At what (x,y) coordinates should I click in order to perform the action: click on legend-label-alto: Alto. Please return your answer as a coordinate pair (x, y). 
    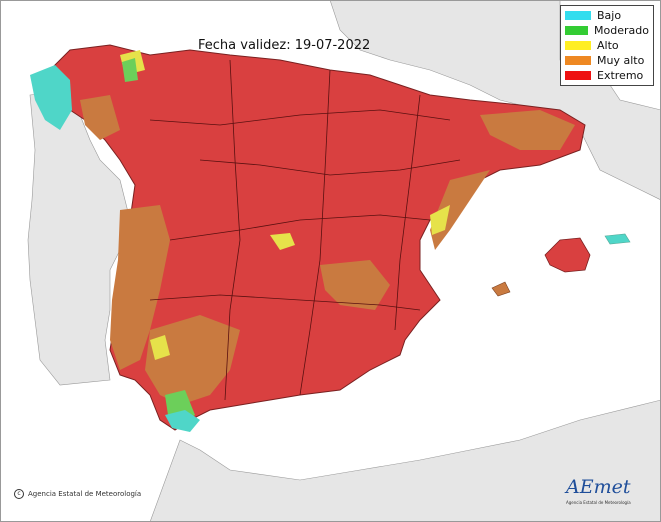
    Looking at the image, I should click on (608, 45).